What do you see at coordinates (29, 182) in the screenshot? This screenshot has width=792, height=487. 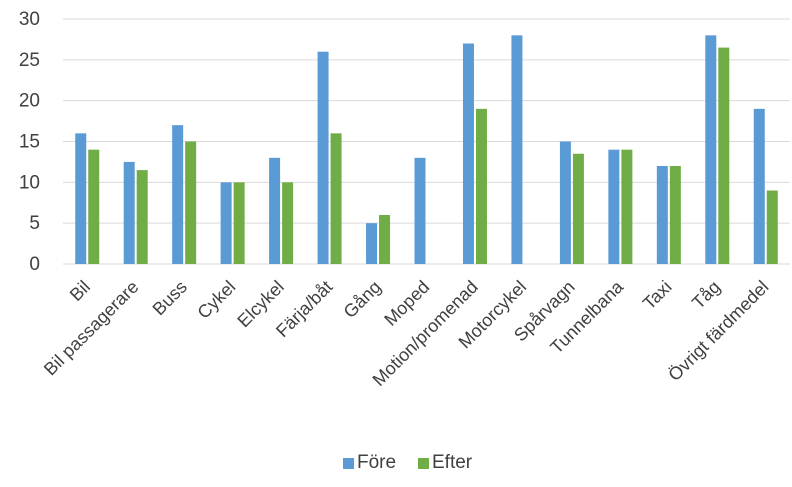 I see `y-tick-label: 10` at bounding box center [29, 182].